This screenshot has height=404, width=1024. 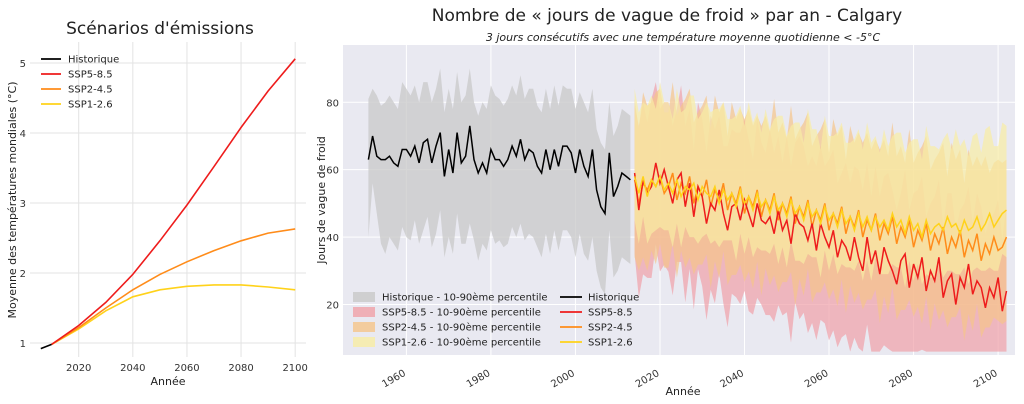 I want to click on right-x-tick-label: 2040, so click(x=732, y=379).